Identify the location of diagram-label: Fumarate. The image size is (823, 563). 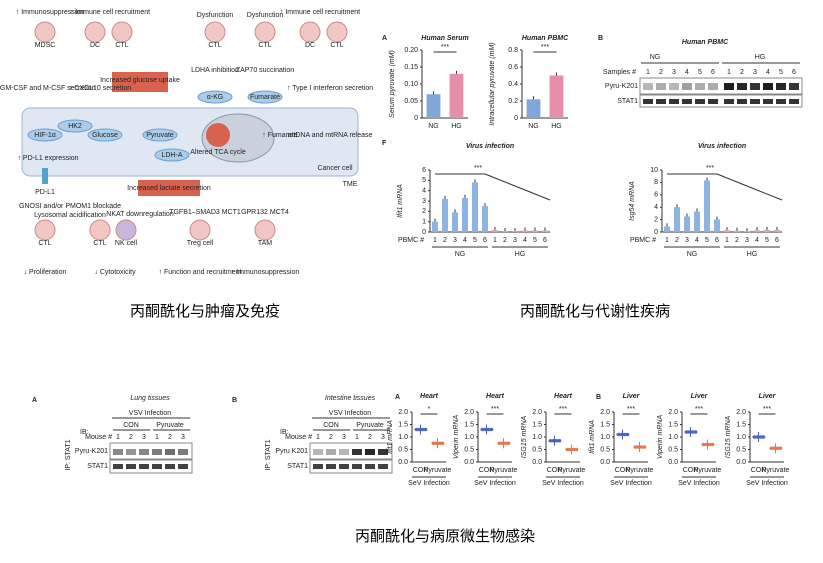
(265, 97).